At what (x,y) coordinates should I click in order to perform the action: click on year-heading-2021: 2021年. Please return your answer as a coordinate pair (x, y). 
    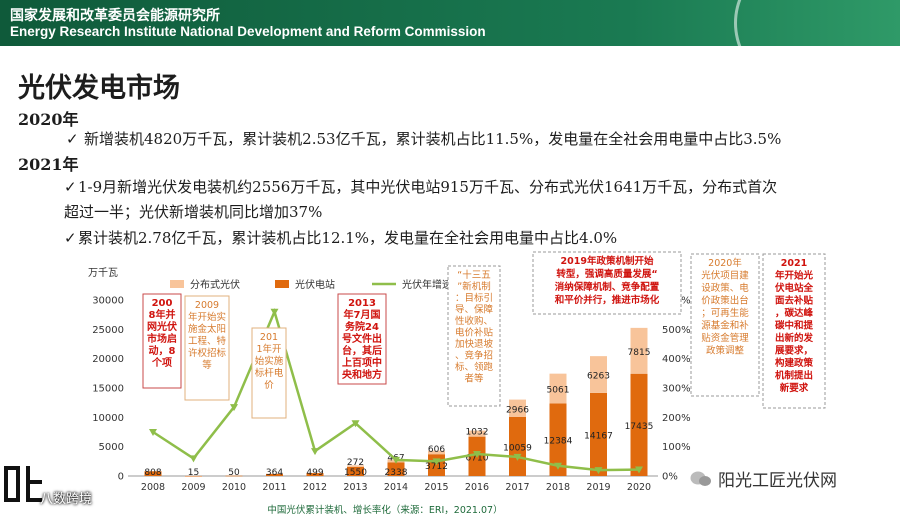
    Looking at the image, I should click on (48, 164).